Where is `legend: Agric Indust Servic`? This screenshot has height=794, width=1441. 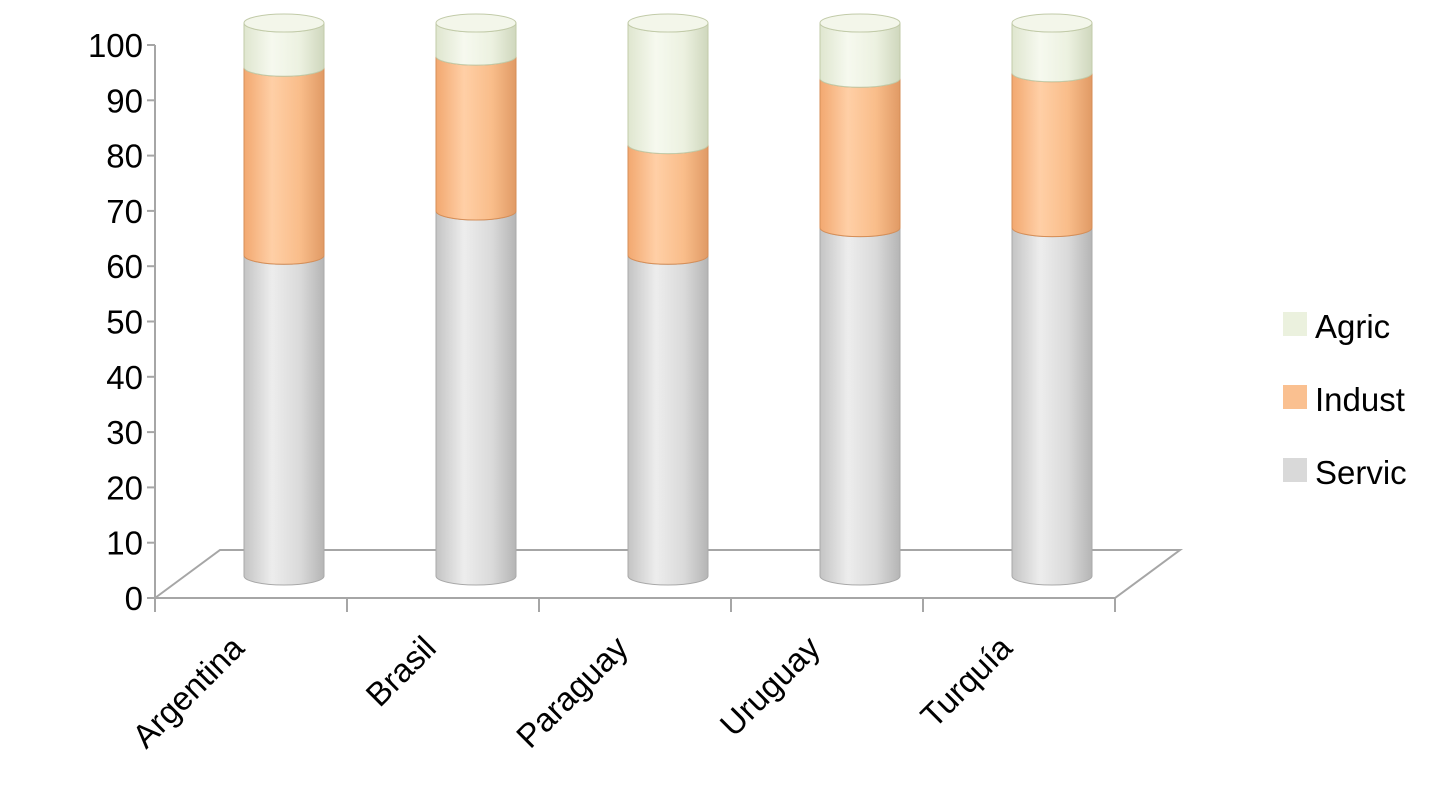 legend: Agric Indust Servic is located at coordinates (1345, 399).